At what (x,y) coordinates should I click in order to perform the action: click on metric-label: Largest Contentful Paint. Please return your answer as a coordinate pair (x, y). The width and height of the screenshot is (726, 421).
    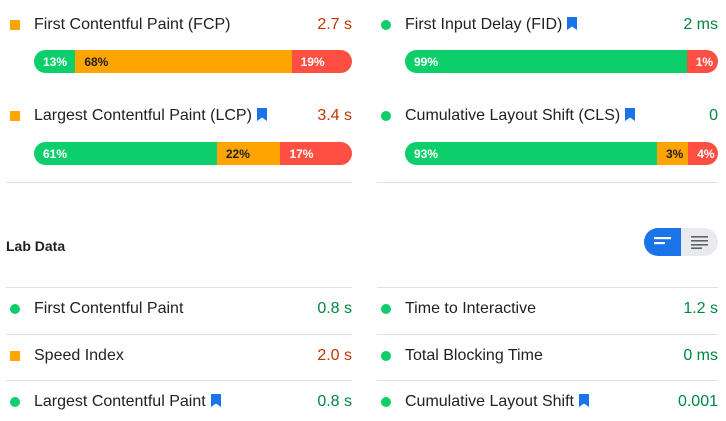
    Looking at the image, I should click on (127, 402).